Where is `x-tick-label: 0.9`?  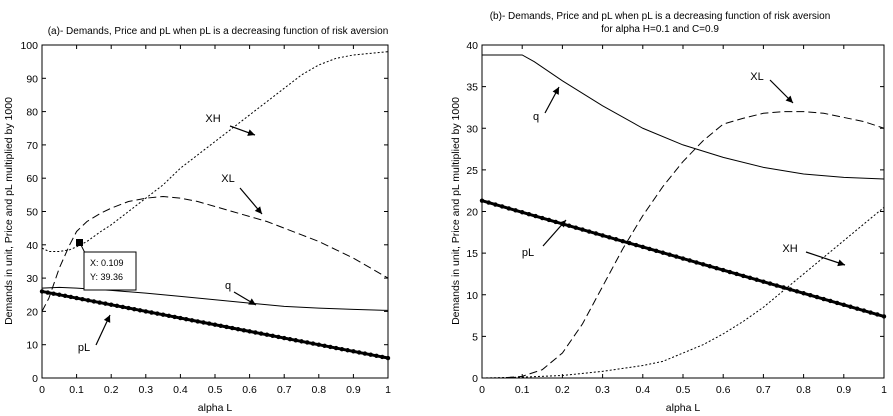
x-tick-label: 0.9 is located at coordinates (843, 390).